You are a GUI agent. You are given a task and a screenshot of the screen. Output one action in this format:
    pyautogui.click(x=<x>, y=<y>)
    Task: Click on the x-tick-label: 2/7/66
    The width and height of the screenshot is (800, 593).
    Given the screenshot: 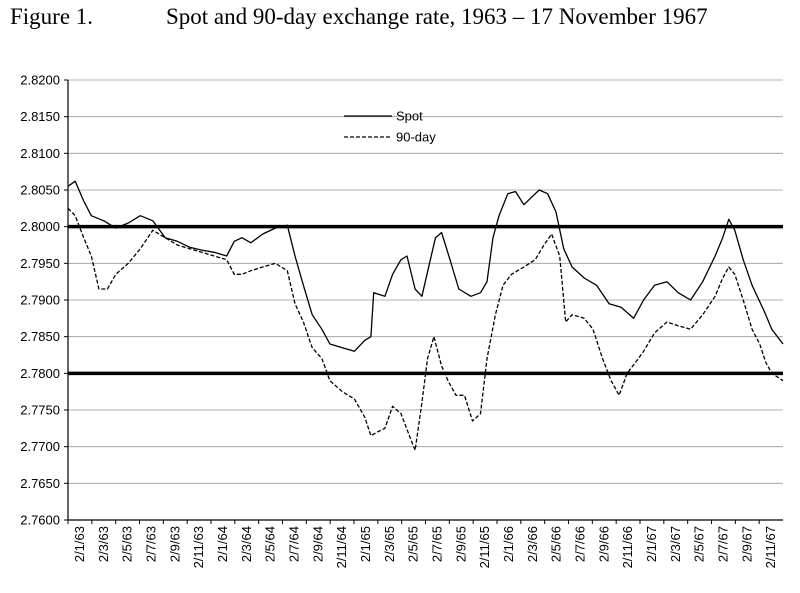 What is the action you would take?
    pyautogui.click(x=579, y=544)
    